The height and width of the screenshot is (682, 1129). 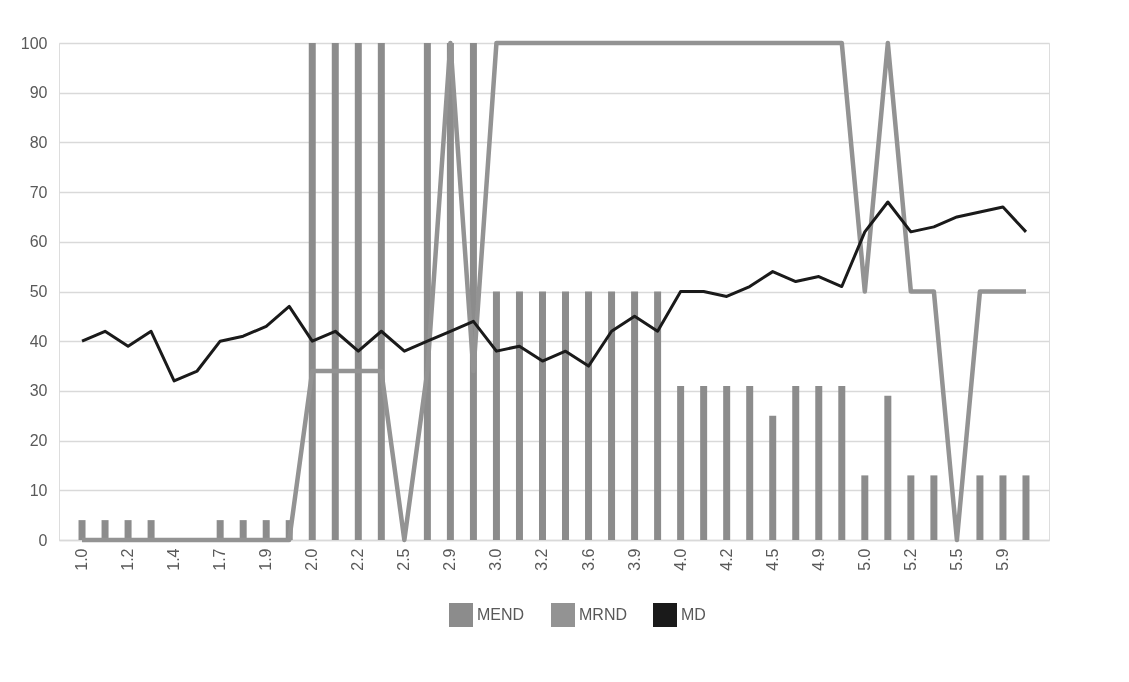 What do you see at coordinates (404, 559) in the screenshot?
I see `x-tick-label: 2.5` at bounding box center [404, 559].